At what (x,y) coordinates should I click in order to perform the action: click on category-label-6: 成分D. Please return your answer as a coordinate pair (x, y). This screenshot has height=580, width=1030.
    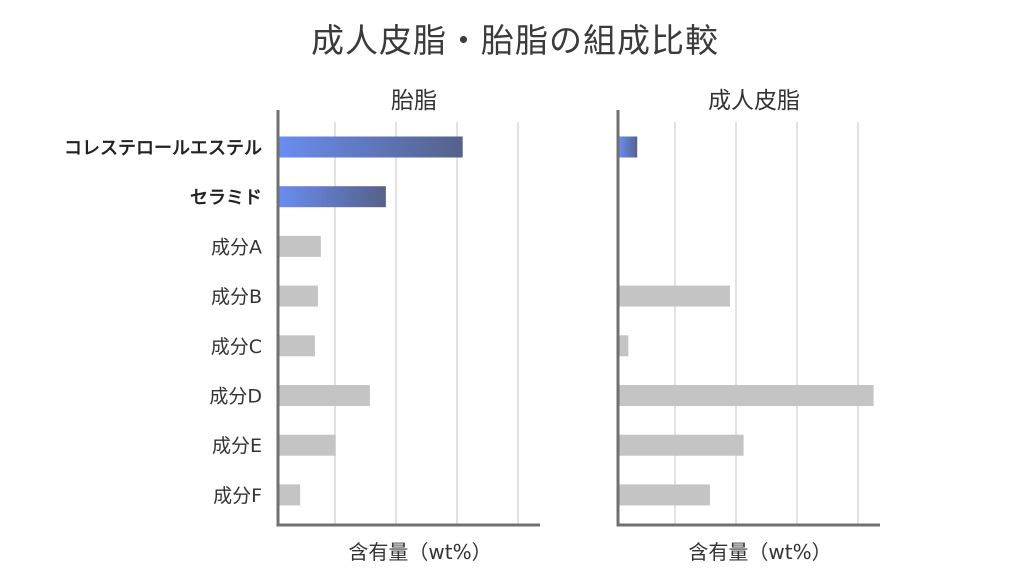
    Looking at the image, I should click on (235, 397).